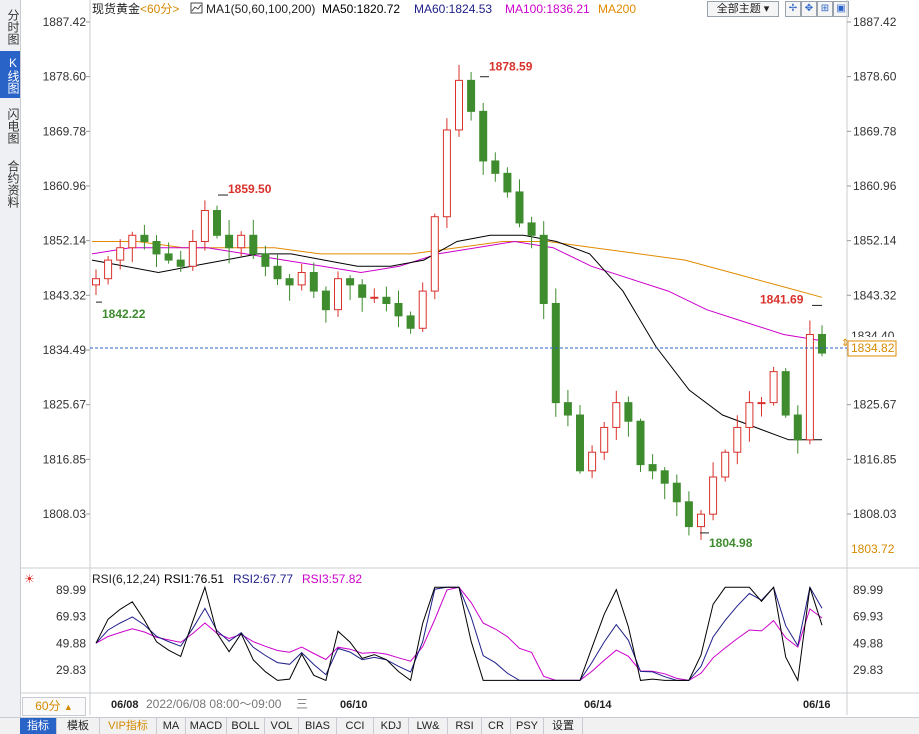 Image resolution: width=919 pixels, height=734 pixels. I want to click on tab-k-line: K线图, so click(10, 74).